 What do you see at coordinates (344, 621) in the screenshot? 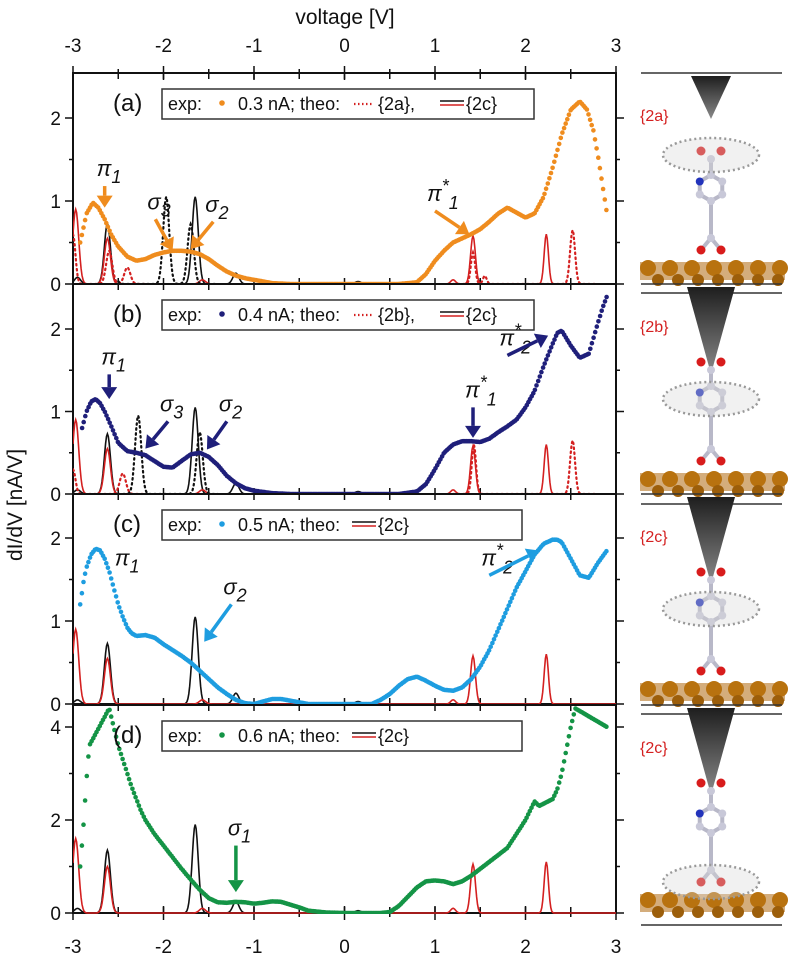
I see `plot-area` at bounding box center [344, 621].